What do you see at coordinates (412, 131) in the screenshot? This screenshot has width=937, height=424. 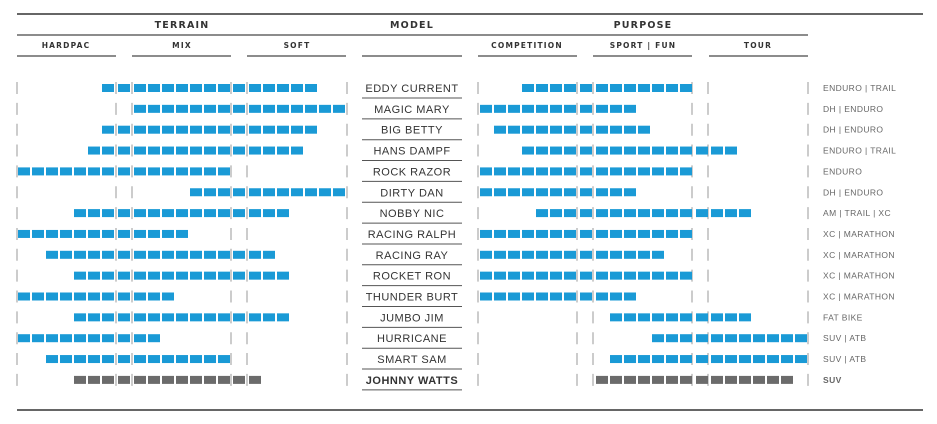 I see `model-name: BIG BETTY` at bounding box center [412, 131].